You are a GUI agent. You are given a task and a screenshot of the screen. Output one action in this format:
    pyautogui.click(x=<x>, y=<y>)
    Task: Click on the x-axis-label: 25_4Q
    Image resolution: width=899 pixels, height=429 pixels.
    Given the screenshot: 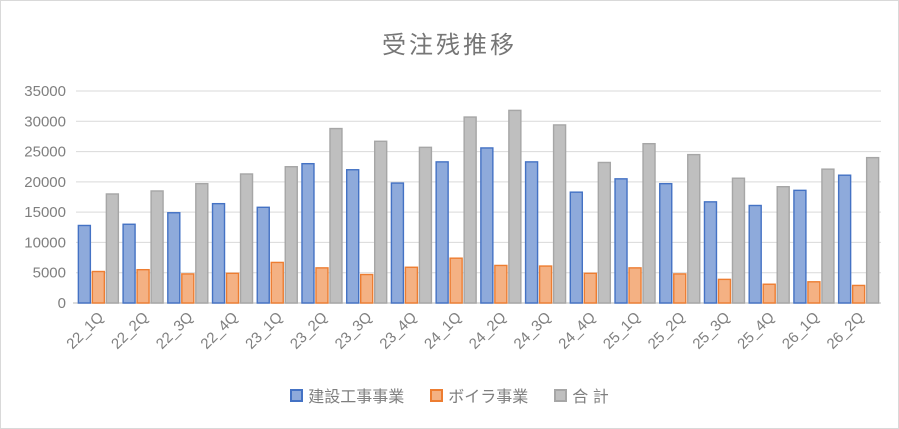 What is the action you would take?
    pyautogui.click(x=756, y=331)
    